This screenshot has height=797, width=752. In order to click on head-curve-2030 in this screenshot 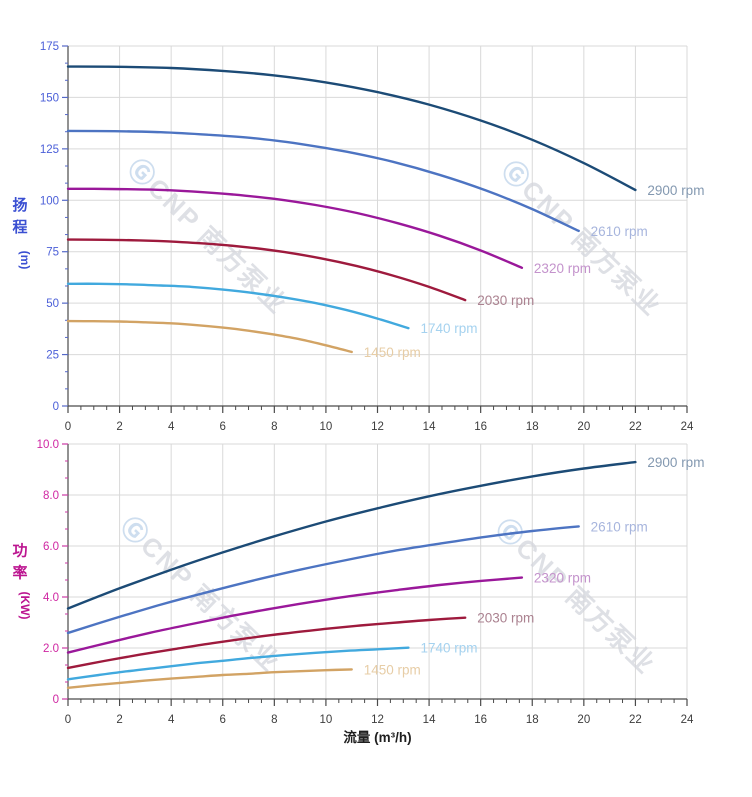, I will do `click(266, 270)`.